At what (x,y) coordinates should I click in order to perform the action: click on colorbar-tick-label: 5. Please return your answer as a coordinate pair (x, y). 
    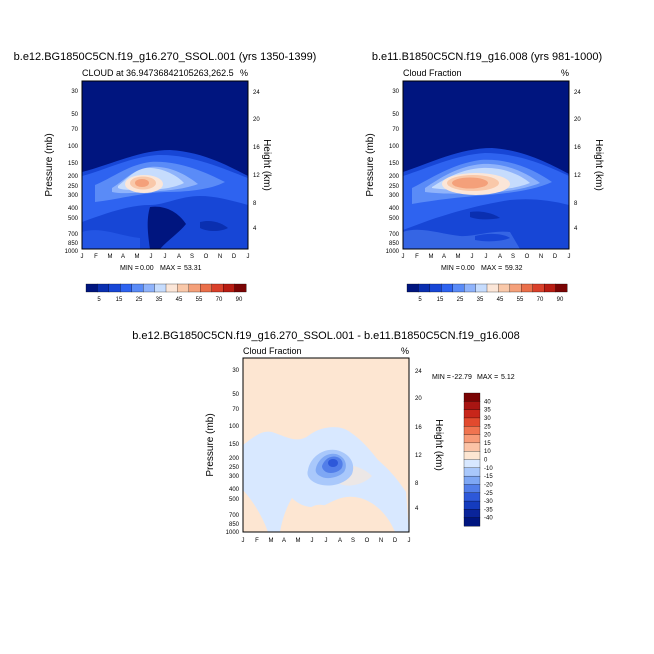
    Looking at the image, I should click on (420, 300).